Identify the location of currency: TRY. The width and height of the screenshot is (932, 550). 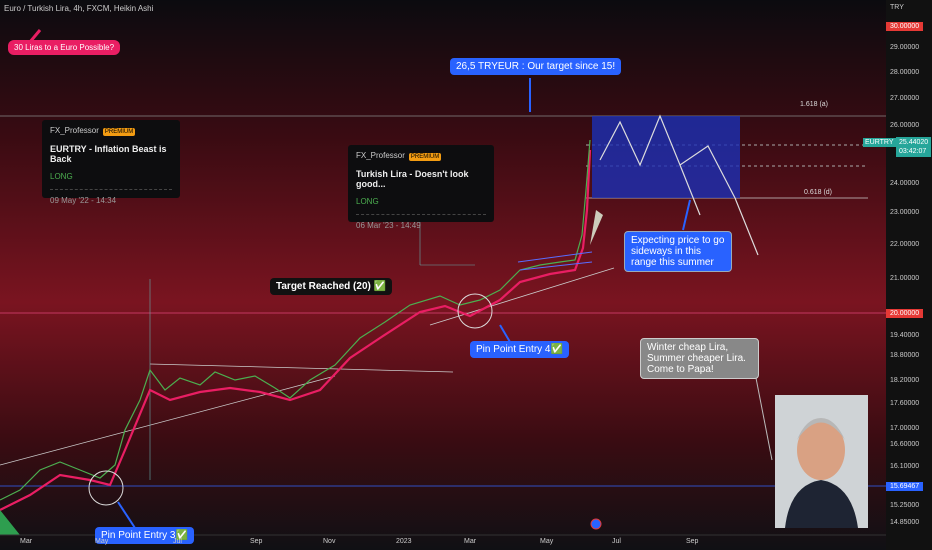
(897, 7).